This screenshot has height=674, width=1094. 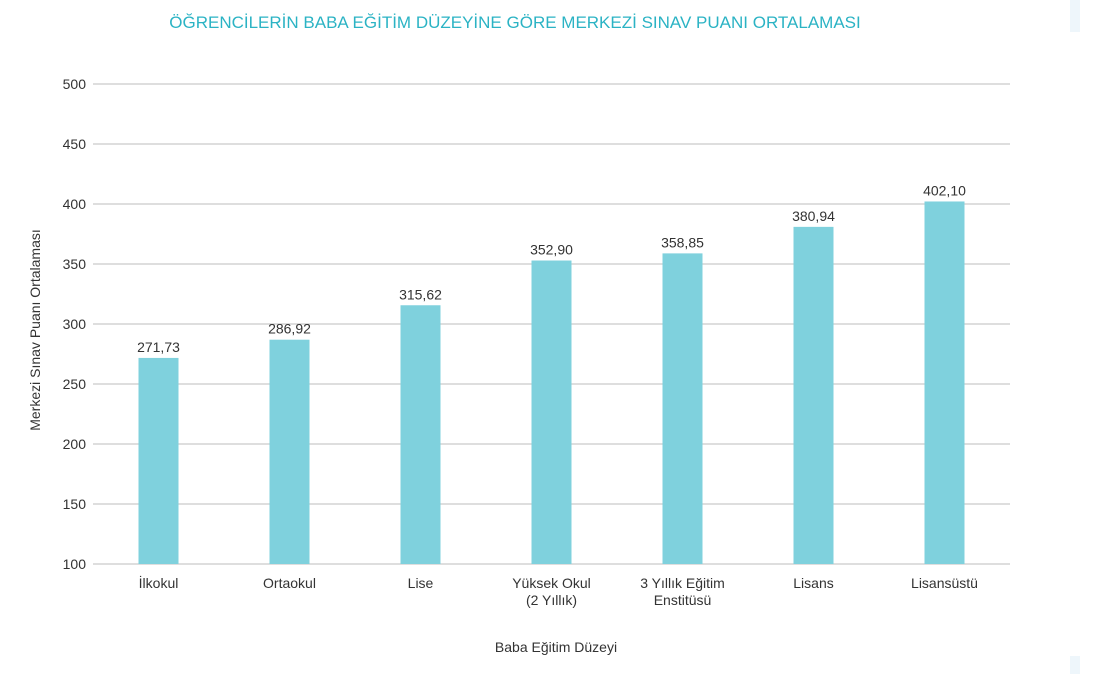 What do you see at coordinates (682, 583) in the screenshot?
I see `x-tick-label-line: 3 Yıllık Eğitim` at bounding box center [682, 583].